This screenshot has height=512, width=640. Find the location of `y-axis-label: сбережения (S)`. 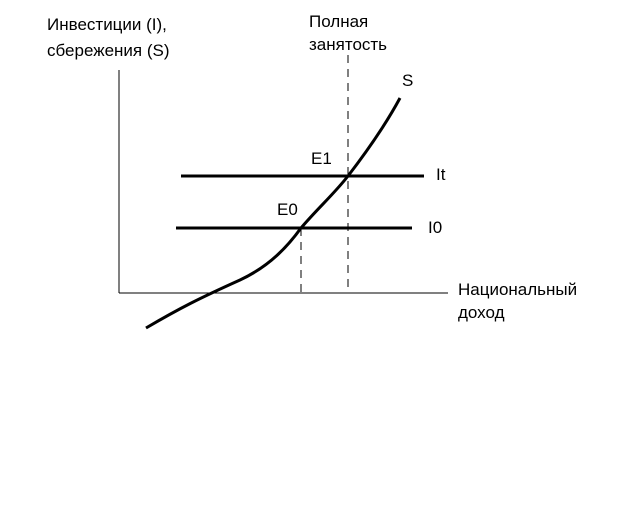

y-axis-label: сбережения (S) is located at coordinates (108, 50).